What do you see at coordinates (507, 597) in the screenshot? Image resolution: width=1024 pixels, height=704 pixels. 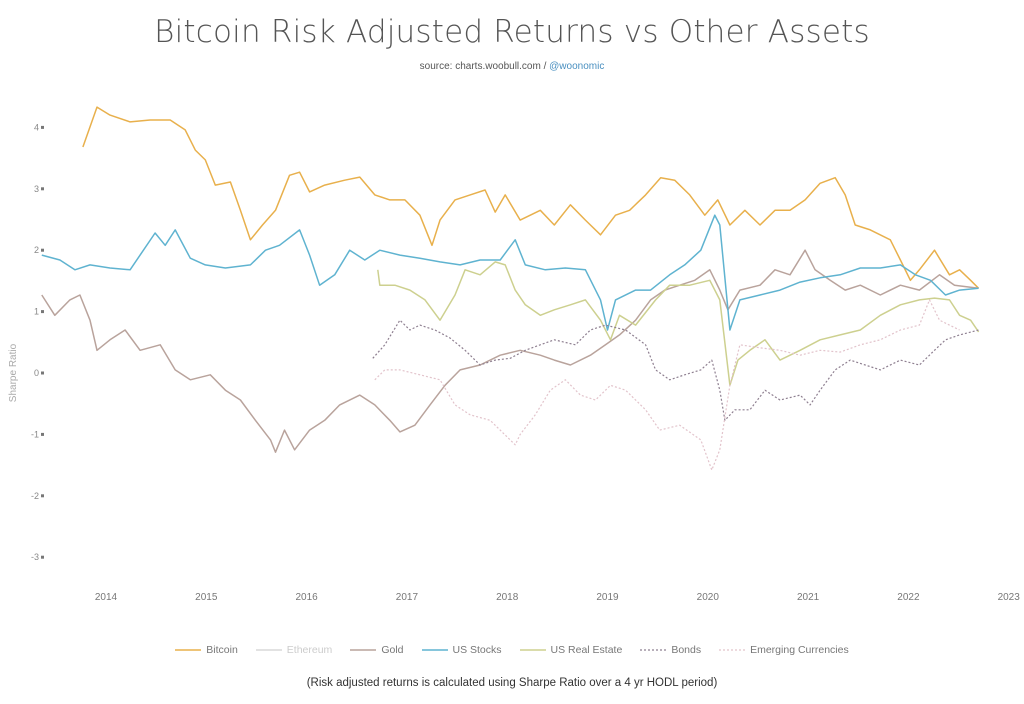 I see `x-tick-label: 2018` at bounding box center [507, 597].